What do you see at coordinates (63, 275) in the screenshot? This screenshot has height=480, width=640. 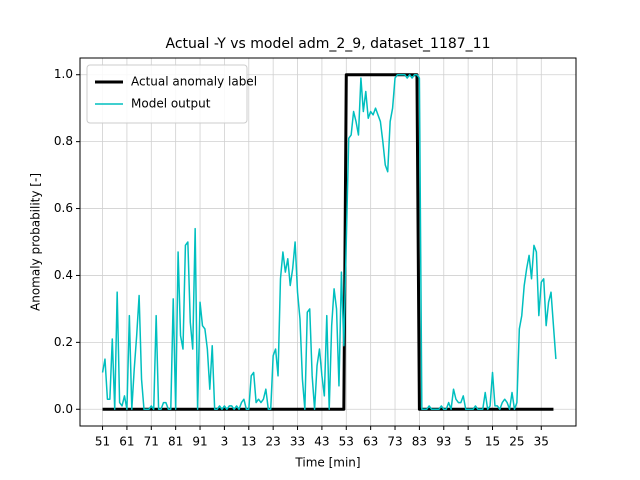 I see `y-tick-label: 0.4` at bounding box center [63, 275].